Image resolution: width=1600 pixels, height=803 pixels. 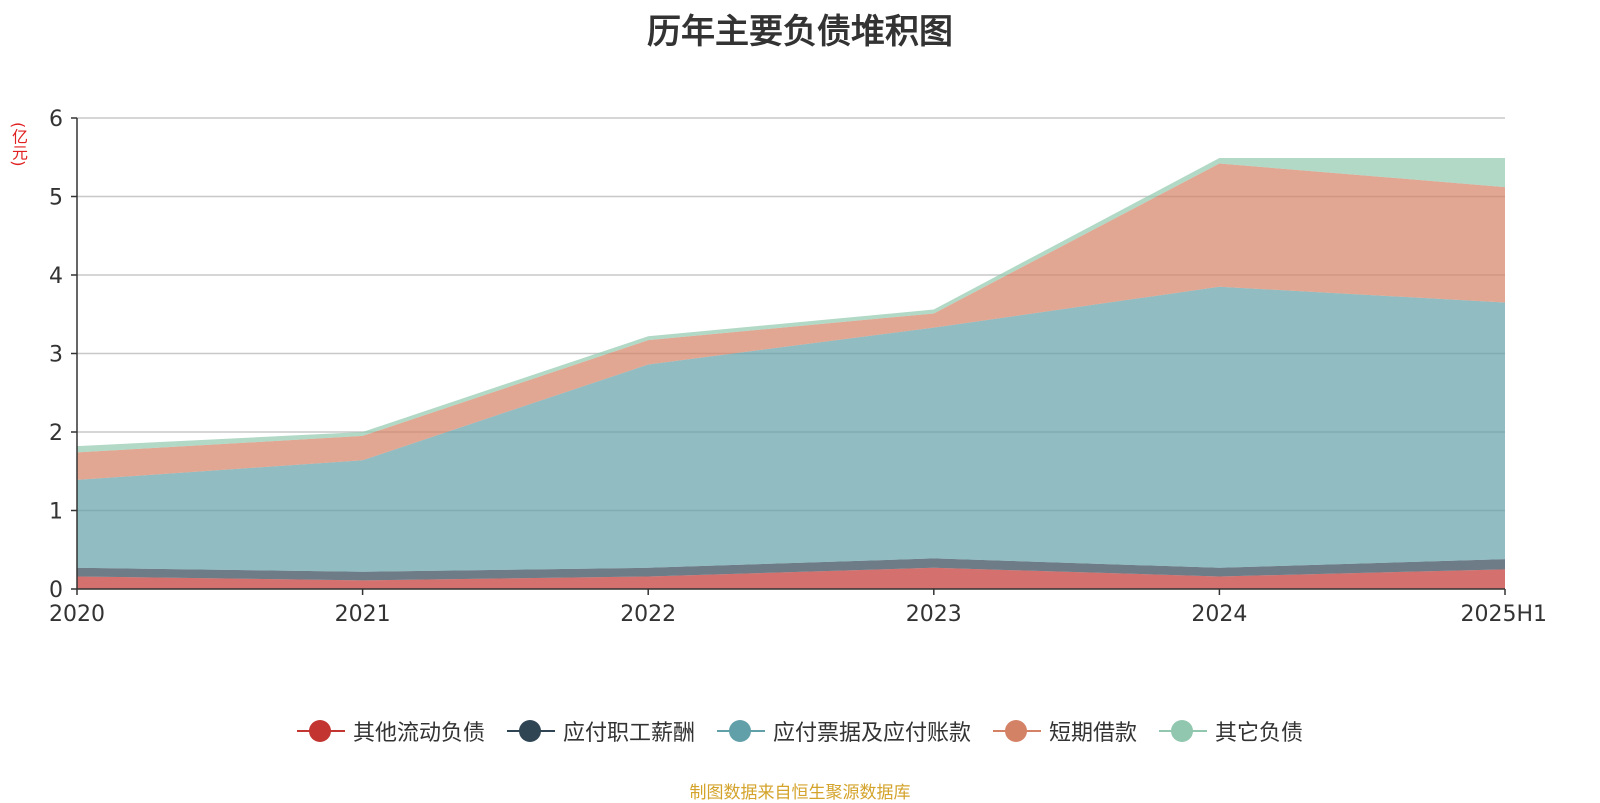 I want to click on x-tick-label: 2025H1, so click(x=1503, y=614).